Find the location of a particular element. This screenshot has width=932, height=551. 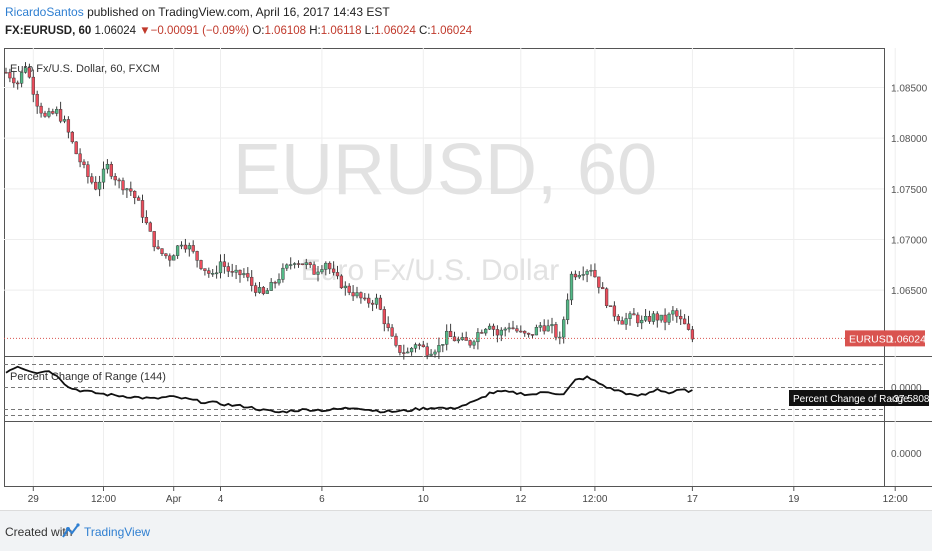

symbol-label: FX:EURUSD, 60 is located at coordinates (48, 31).